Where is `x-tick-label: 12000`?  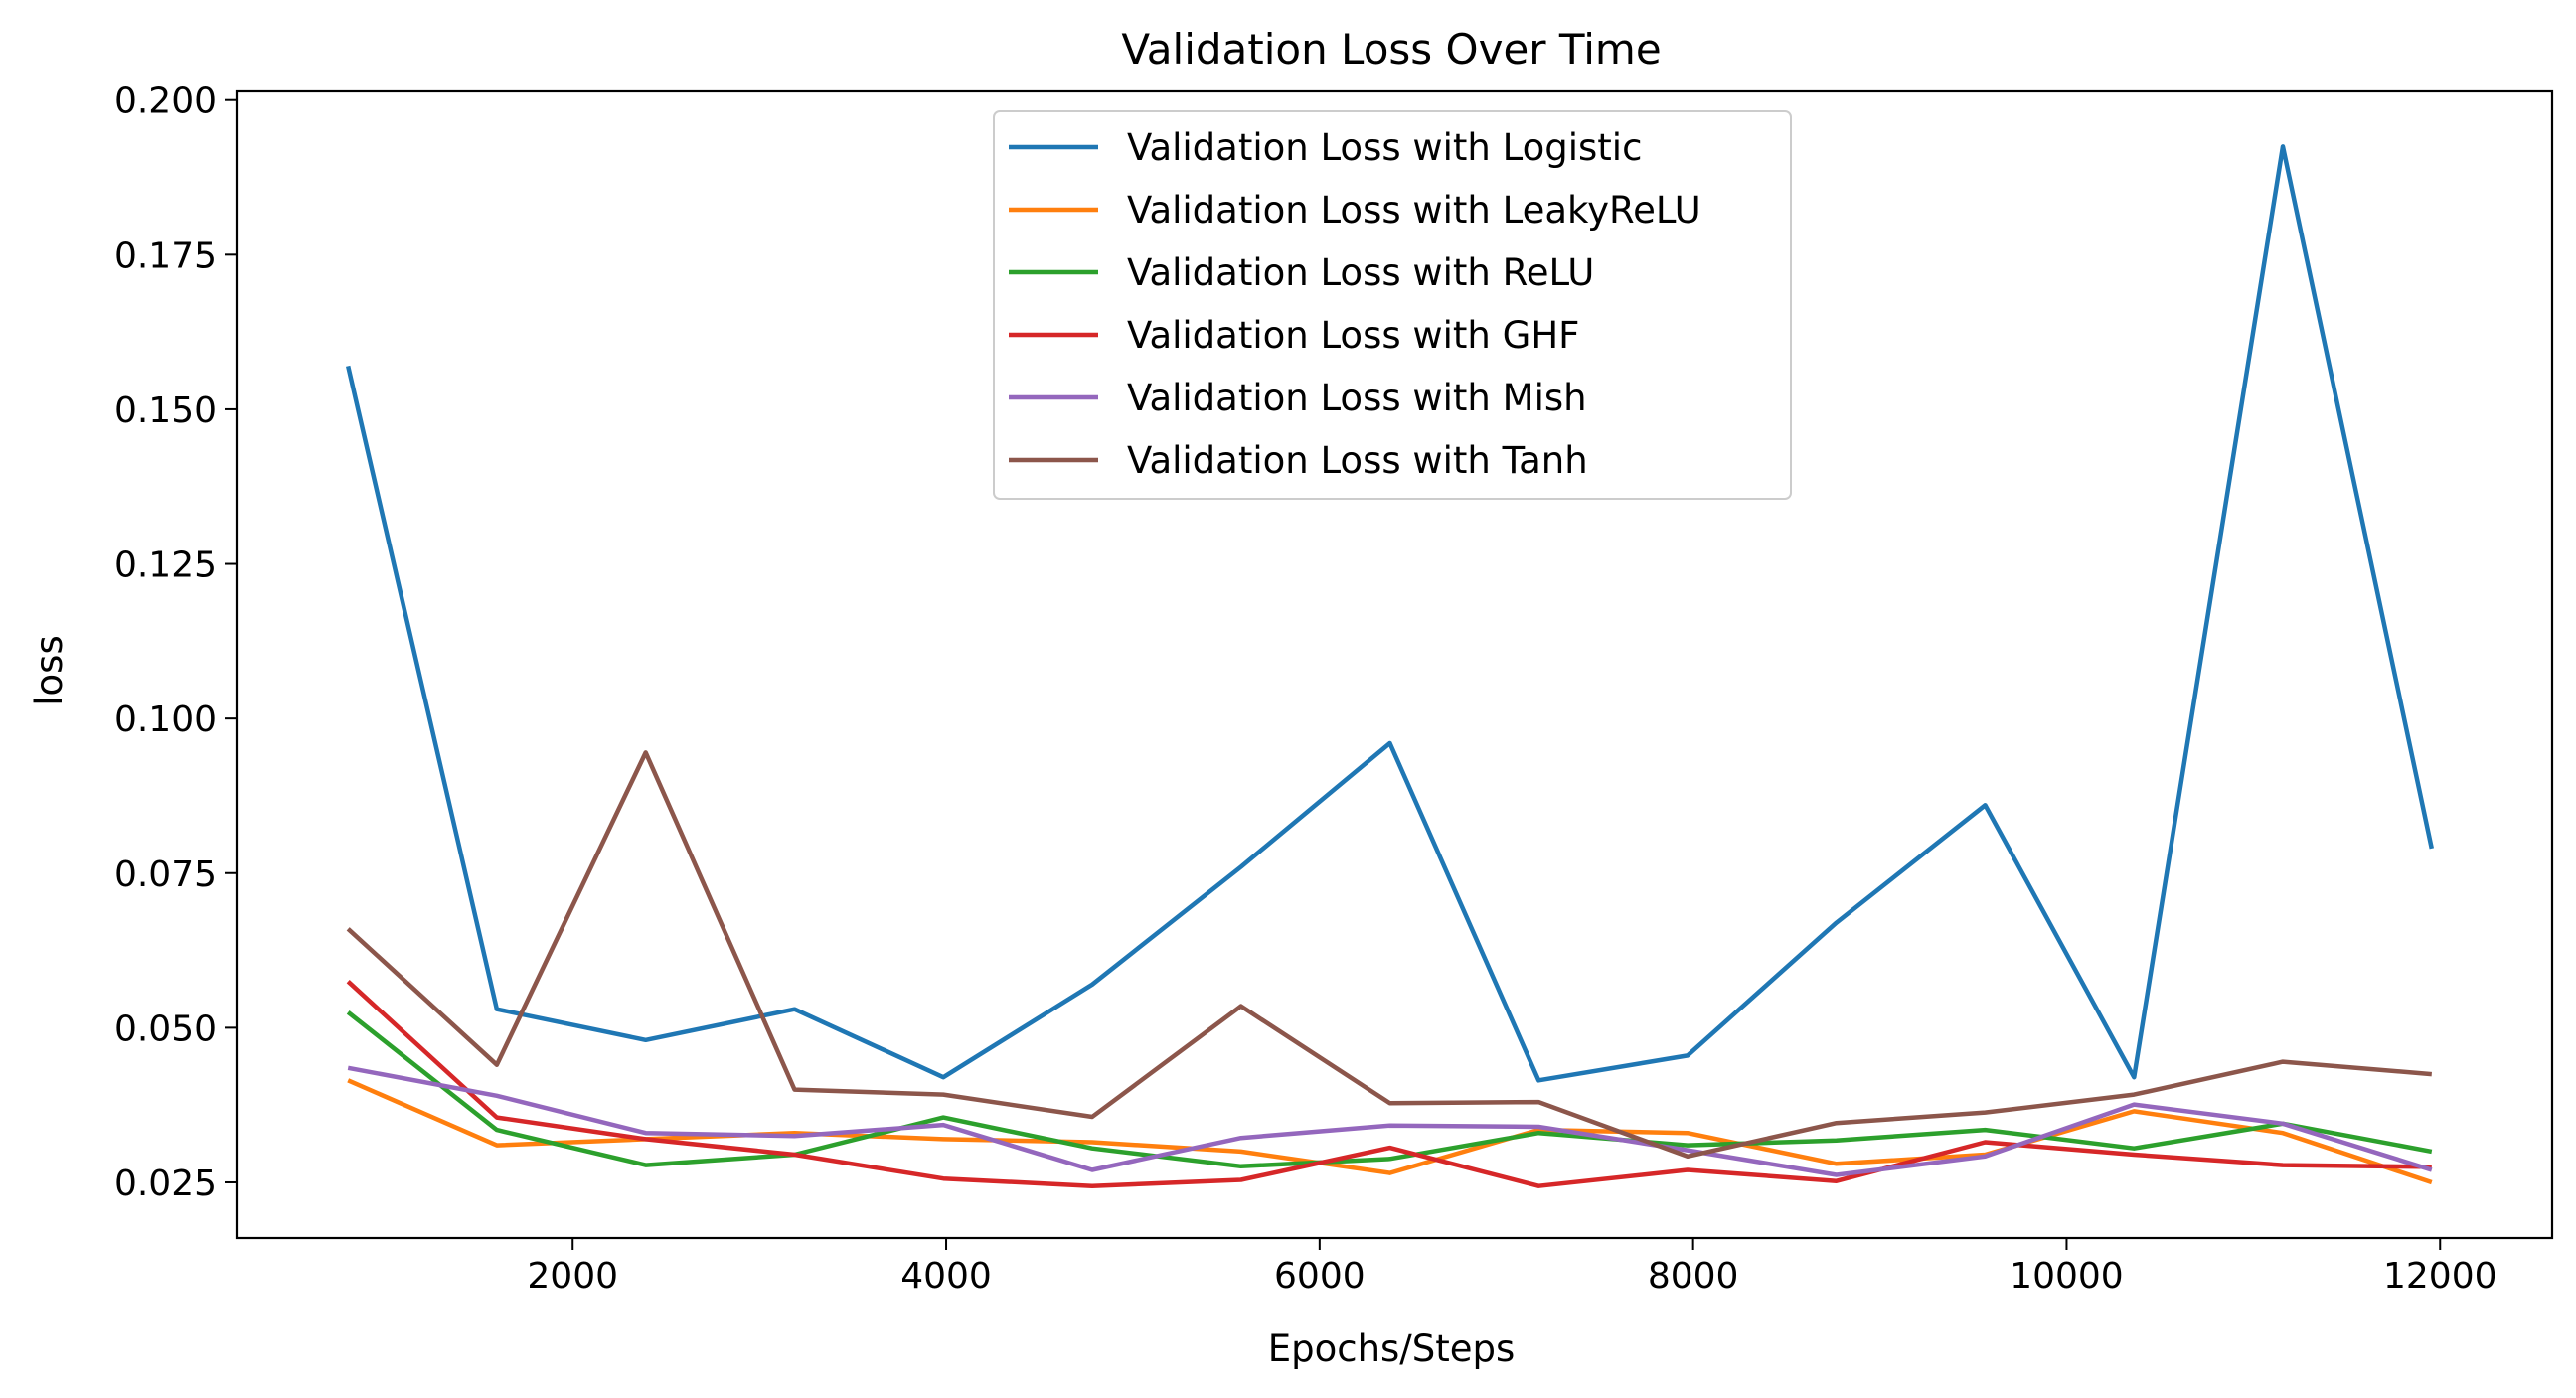
x-tick-label: 12000 is located at coordinates (2440, 1276).